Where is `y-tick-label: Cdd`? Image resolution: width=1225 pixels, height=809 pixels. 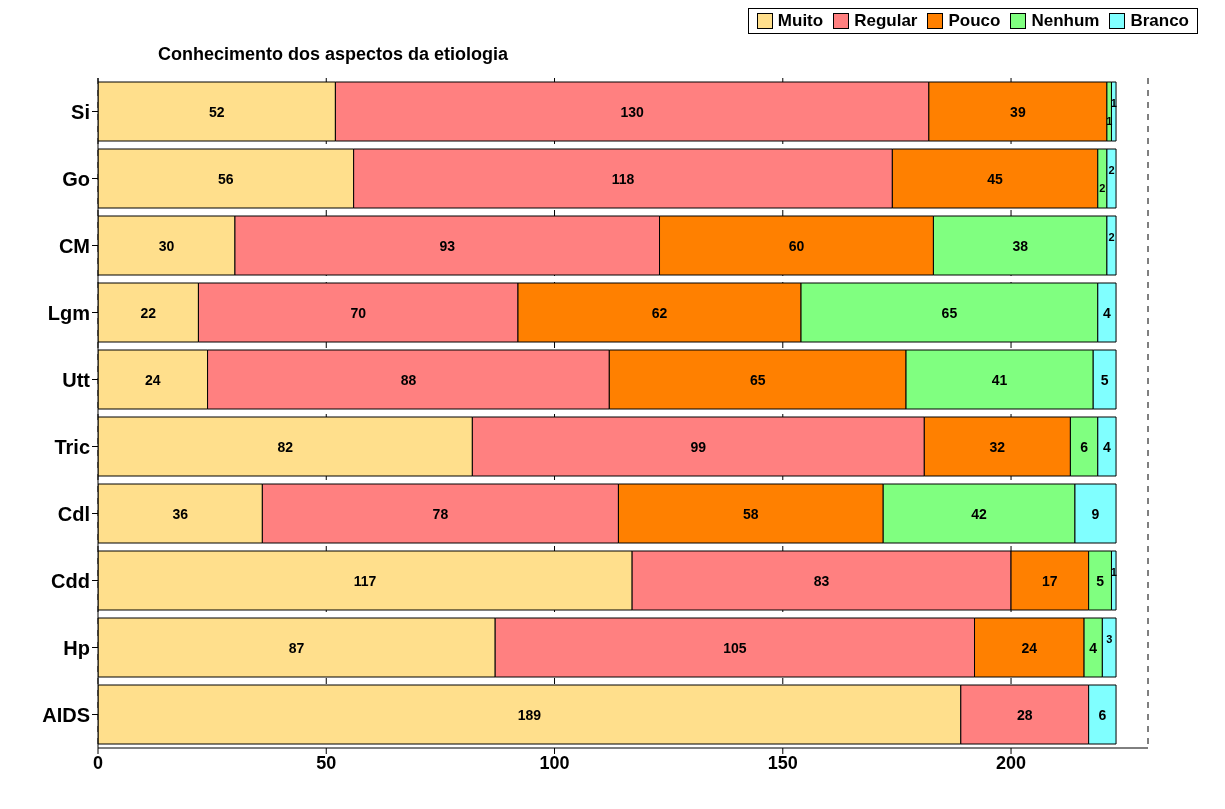
y-tick-label: Cdd is located at coordinates (70, 580).